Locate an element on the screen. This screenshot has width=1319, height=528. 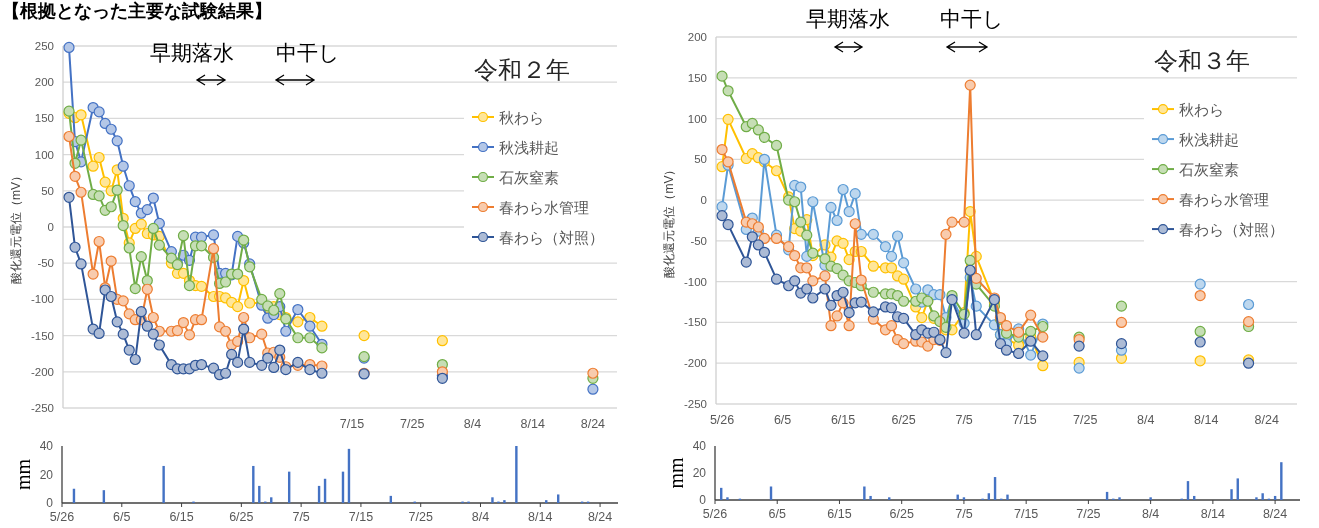
text: 中干し is located at coordinates (972, 18).